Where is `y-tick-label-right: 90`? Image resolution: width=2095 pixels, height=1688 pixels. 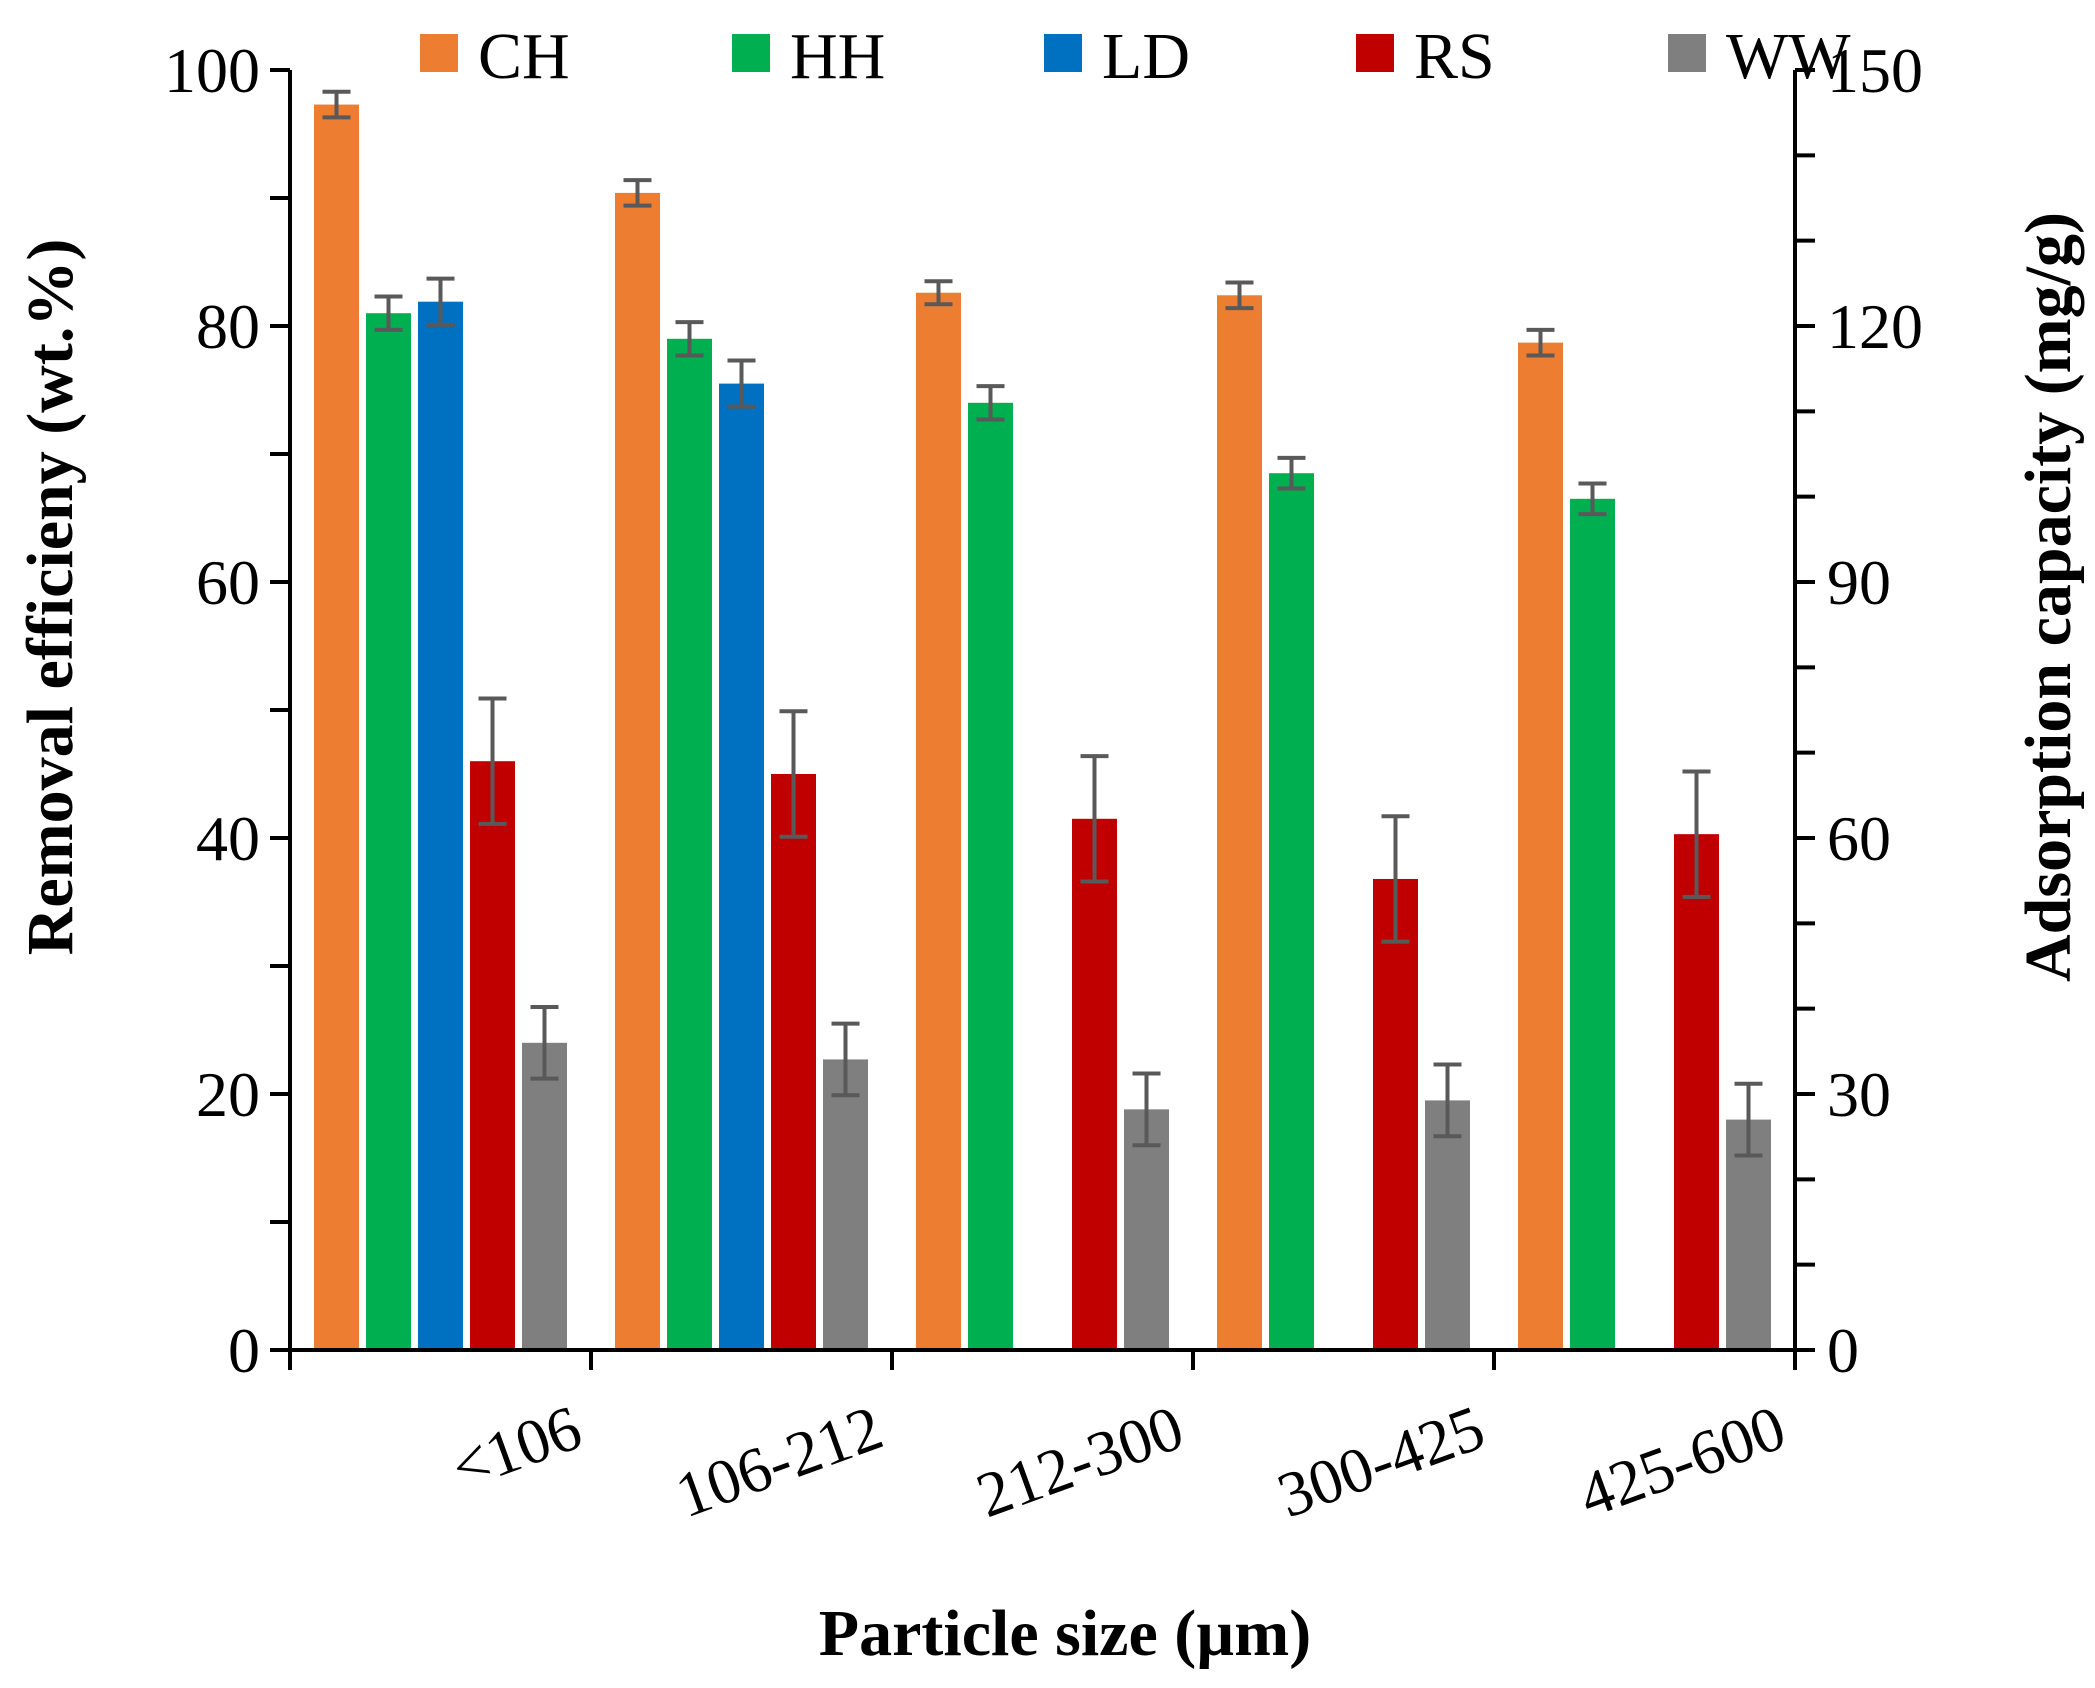
y-tick-label-right: 90 is located at coordinates (1859, 582).